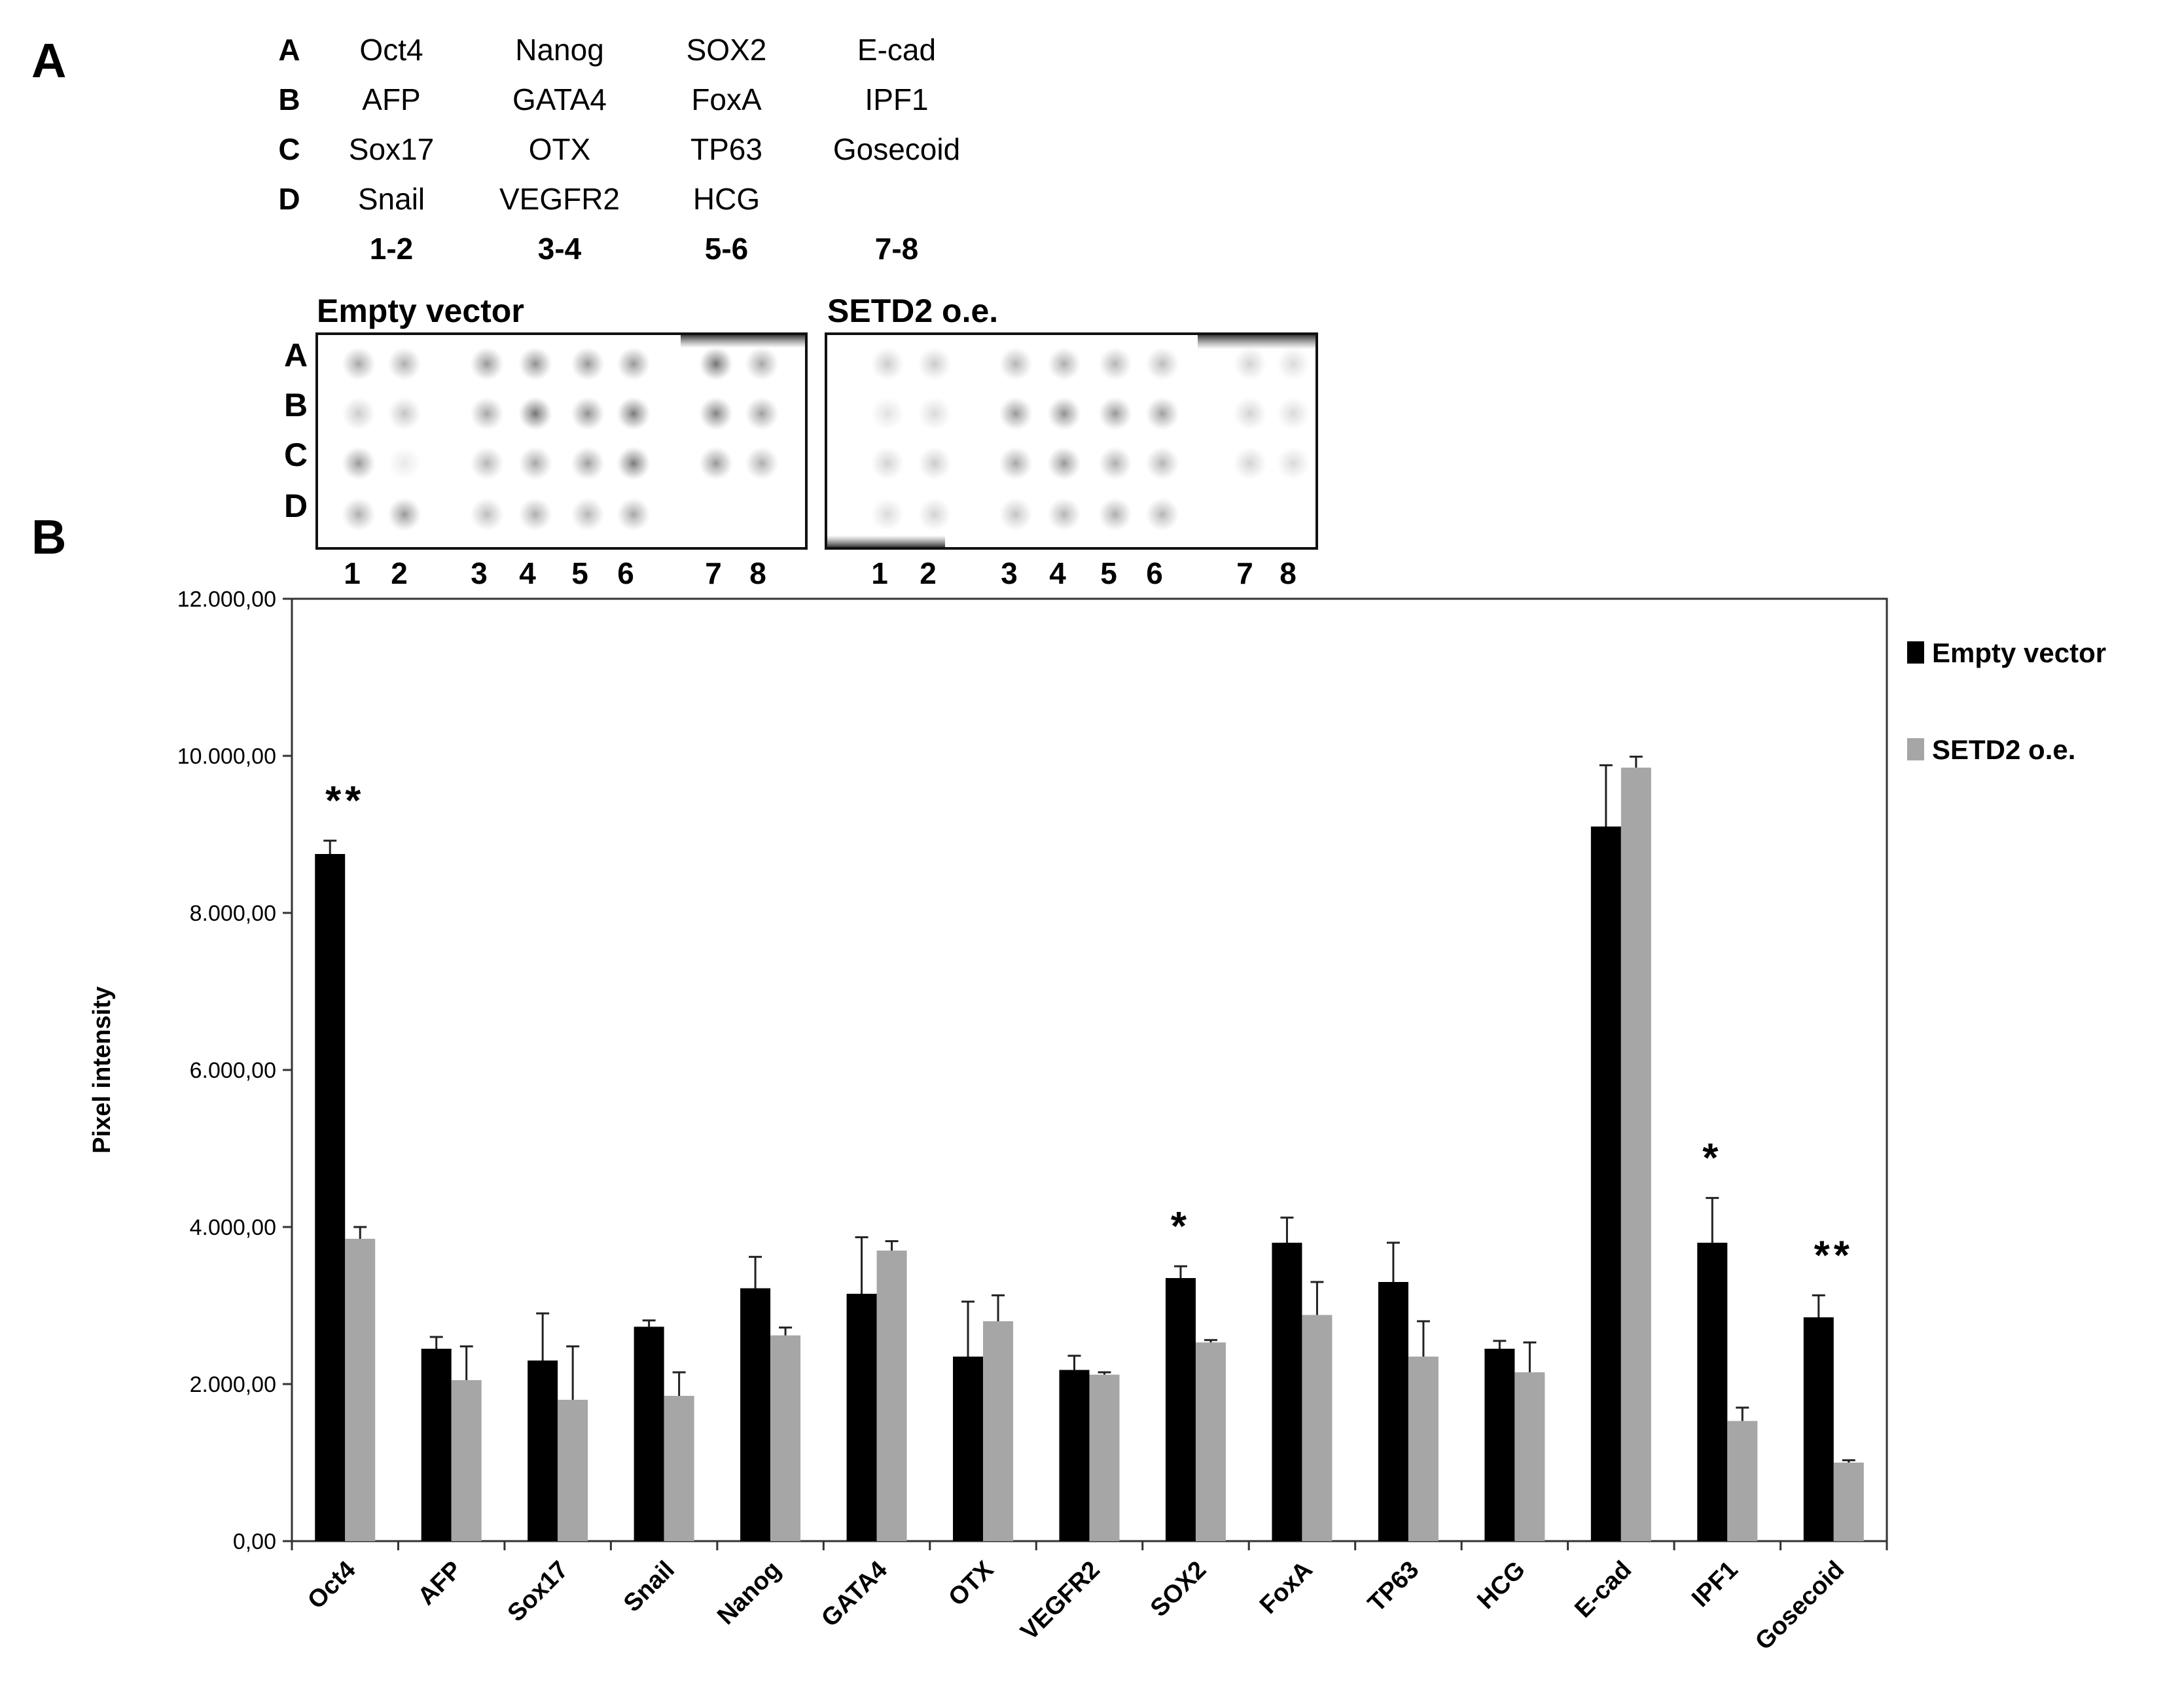 The image size is (2165, 1708). Describe the element at coordinates (560, 149) in the screenshot. I see `grid-cell: OTX` at that location.